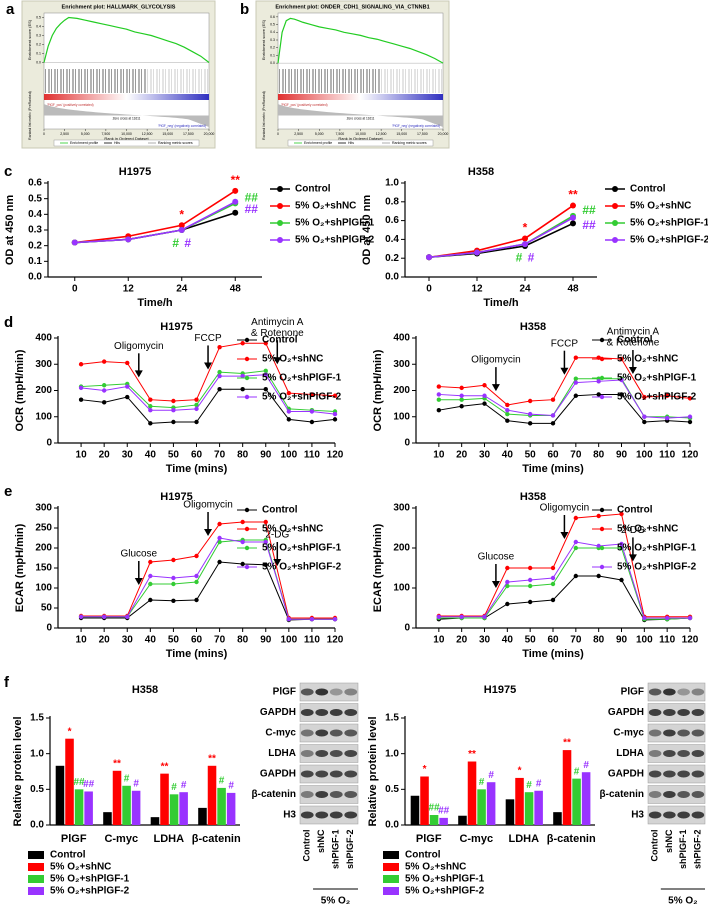 This screenshot has width=708, height=915. What do you see at coordinates (481, 172) in the screenshot?
I see `chart-title: H358` at bounding box center [481, 172].